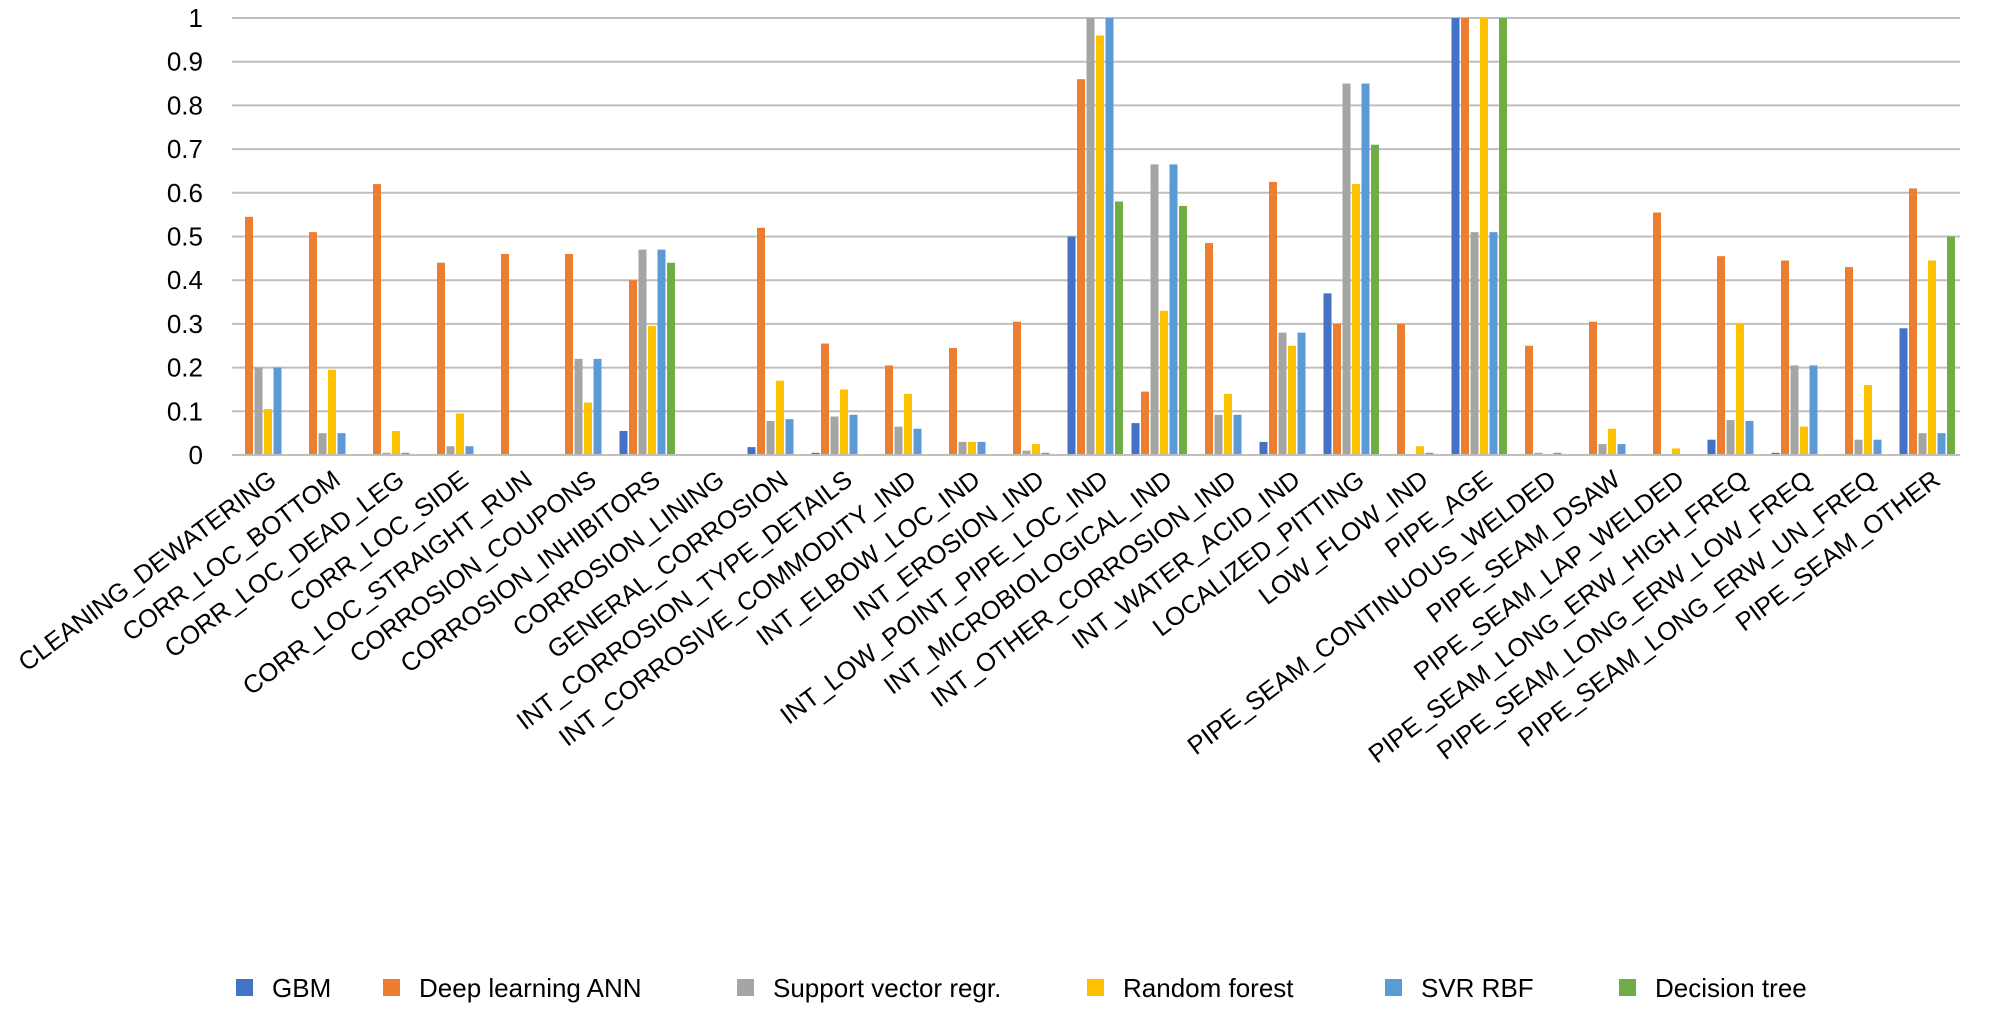 The image size is (2000, 1009). Describe the element at coordinates (185, 62) in the screenshot. I see `y-tick-label: 0.9` at that location.